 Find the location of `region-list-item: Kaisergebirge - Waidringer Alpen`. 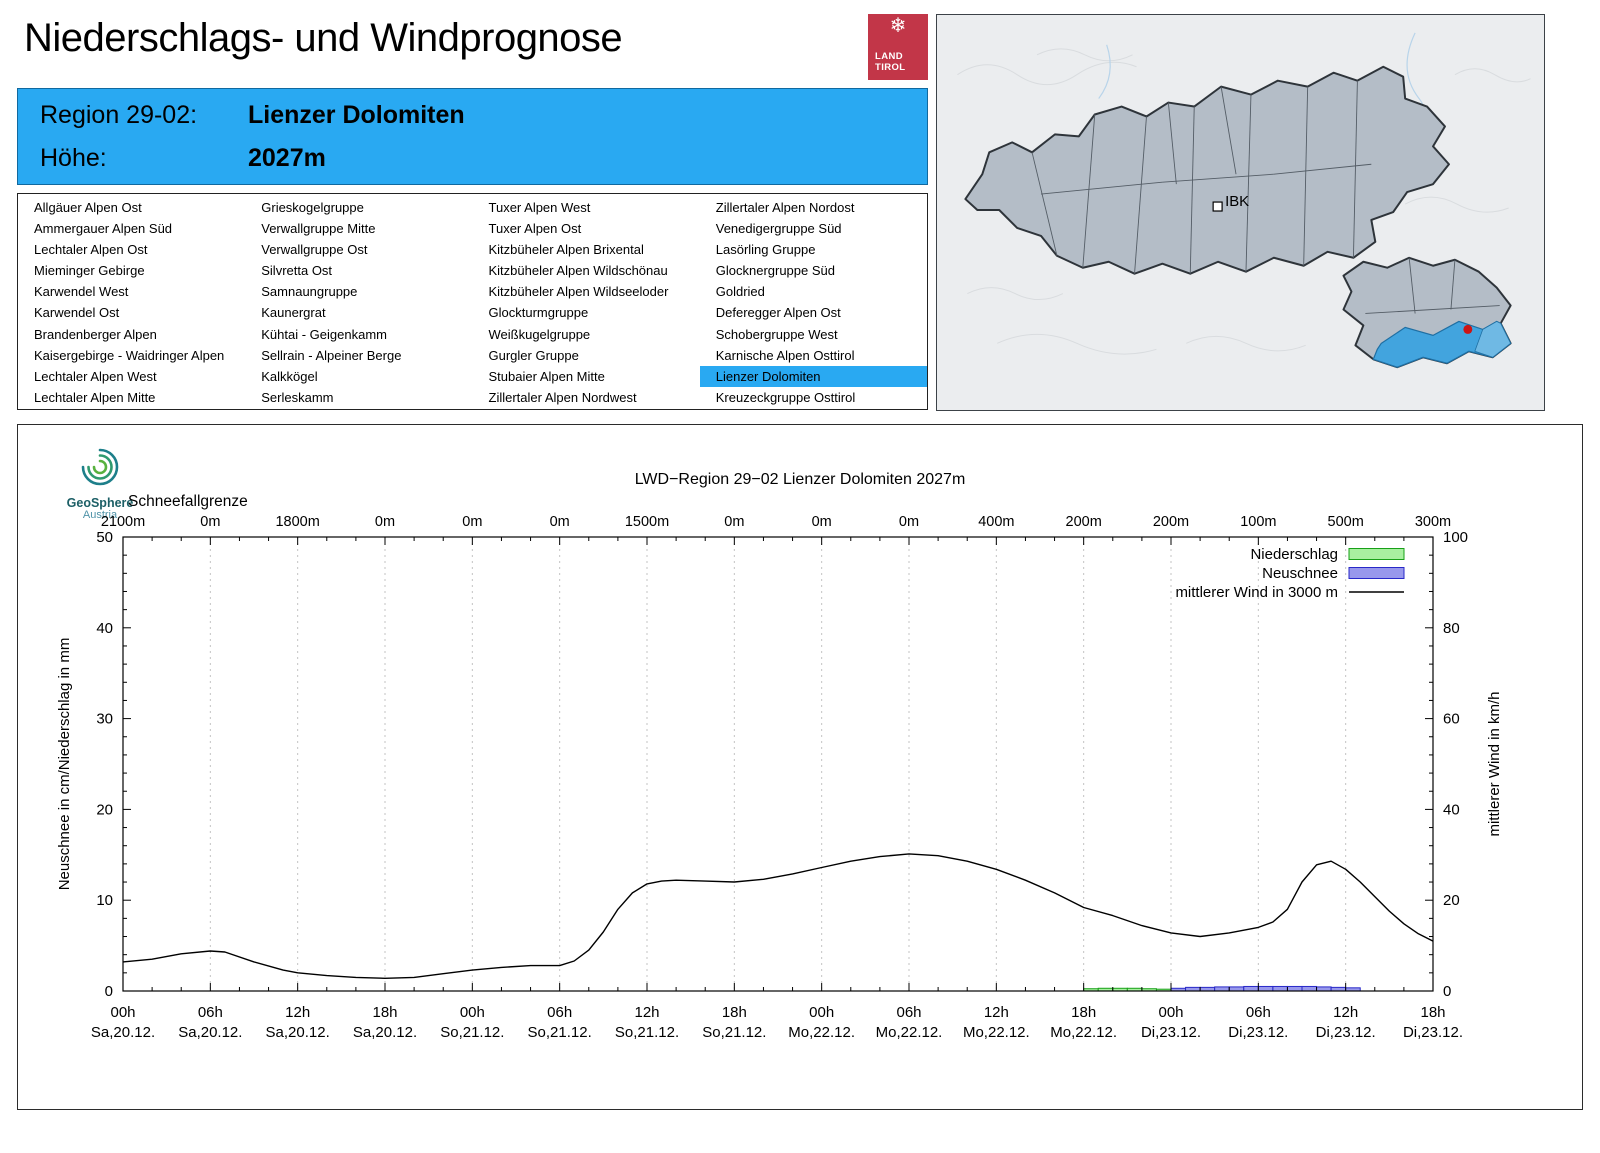

region-list-item: Kaisergebirge - Waidringer Alpen is located at coordinates (129, 355).